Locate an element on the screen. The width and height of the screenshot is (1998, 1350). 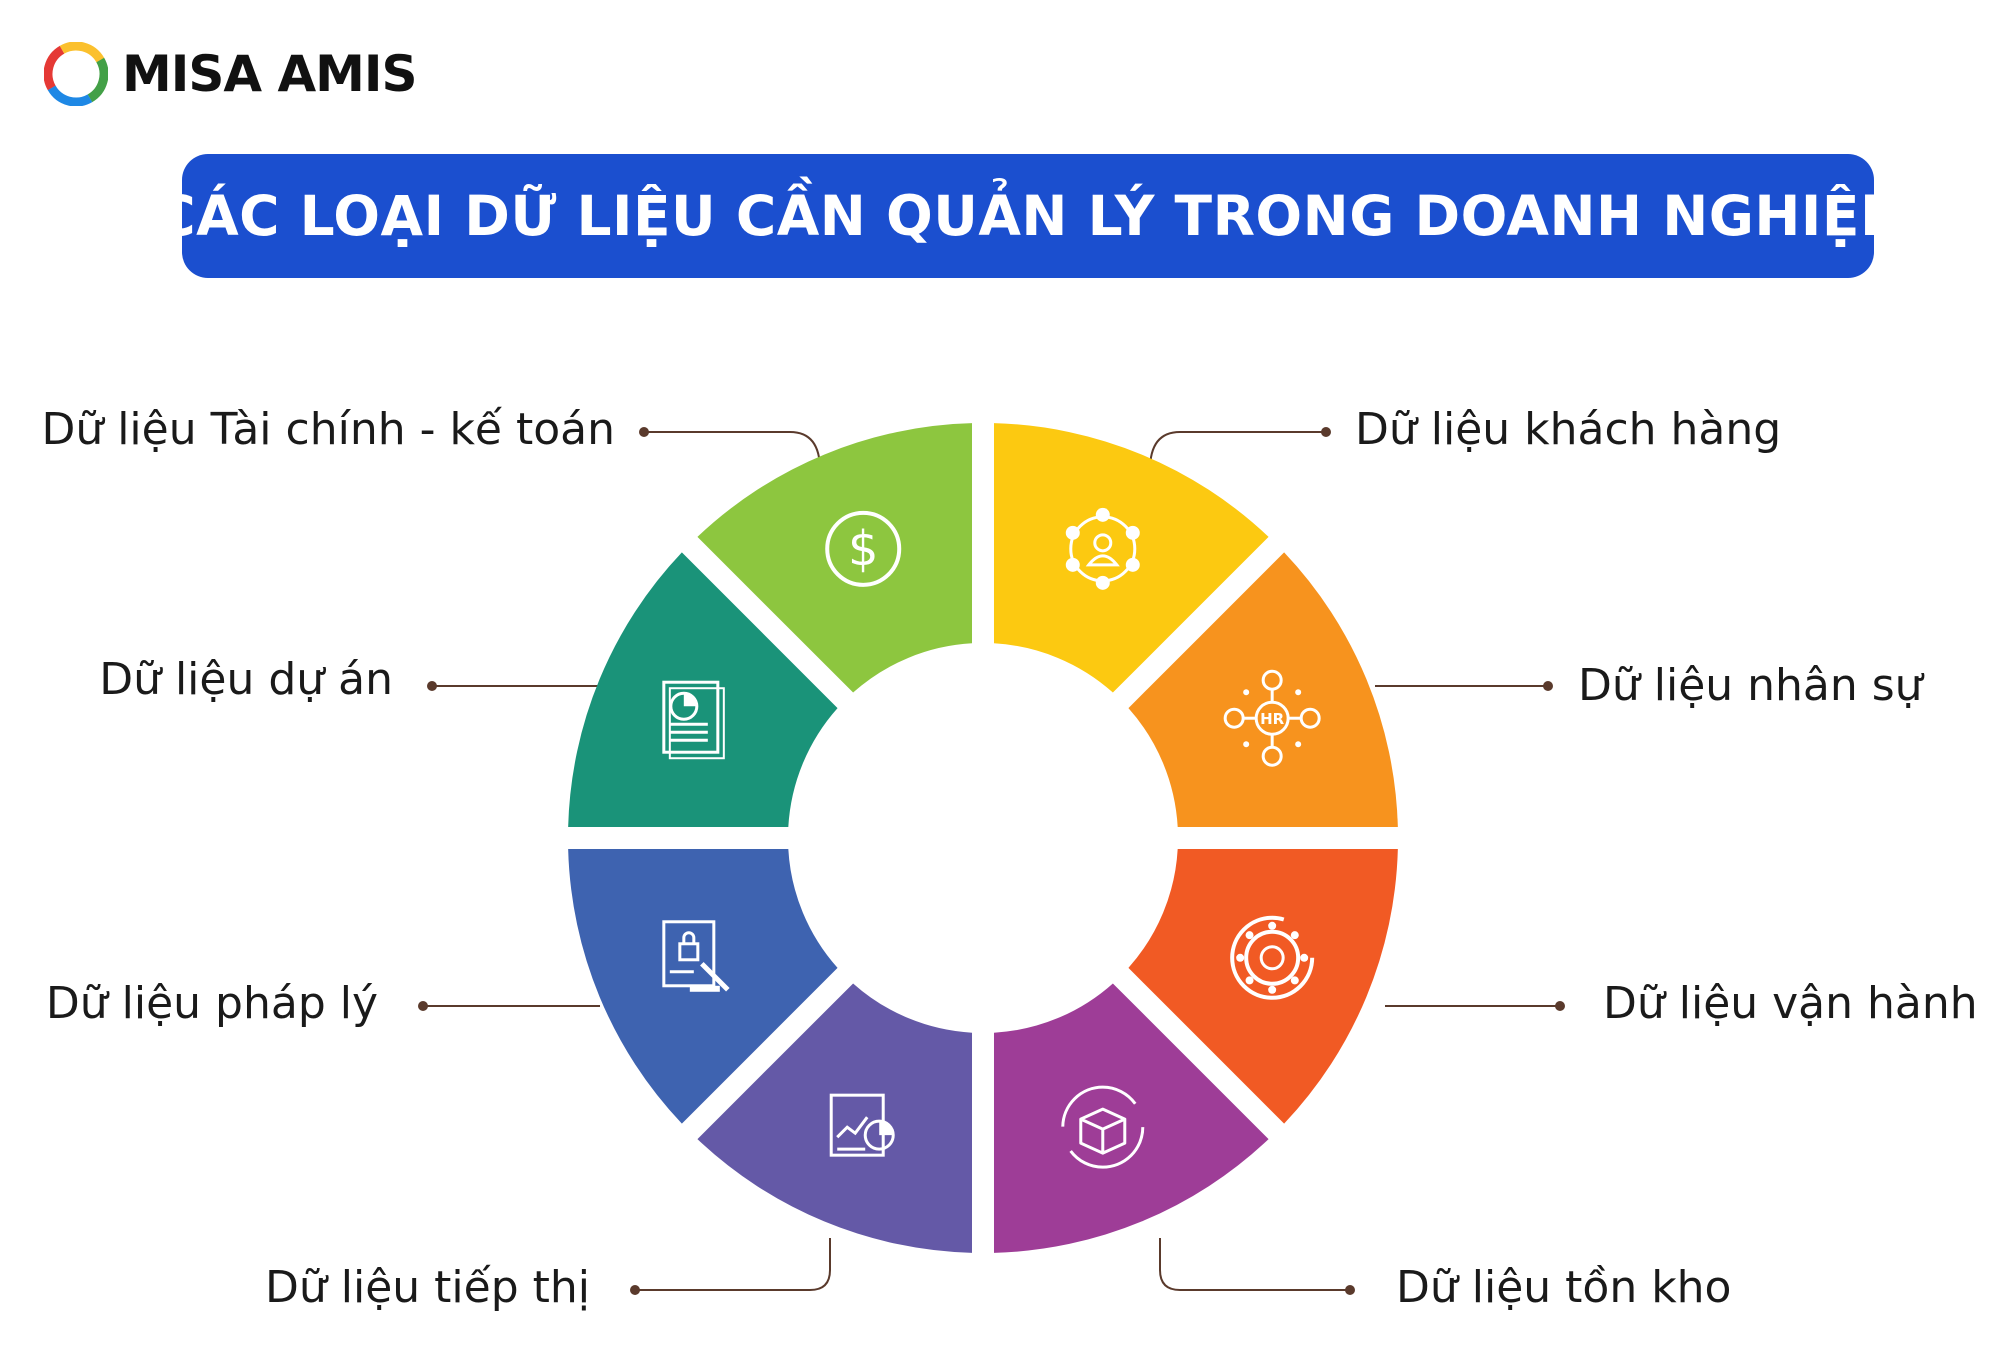
segment-label: Dữ liệu tồn kho is located at coordinates (1564, 1287).